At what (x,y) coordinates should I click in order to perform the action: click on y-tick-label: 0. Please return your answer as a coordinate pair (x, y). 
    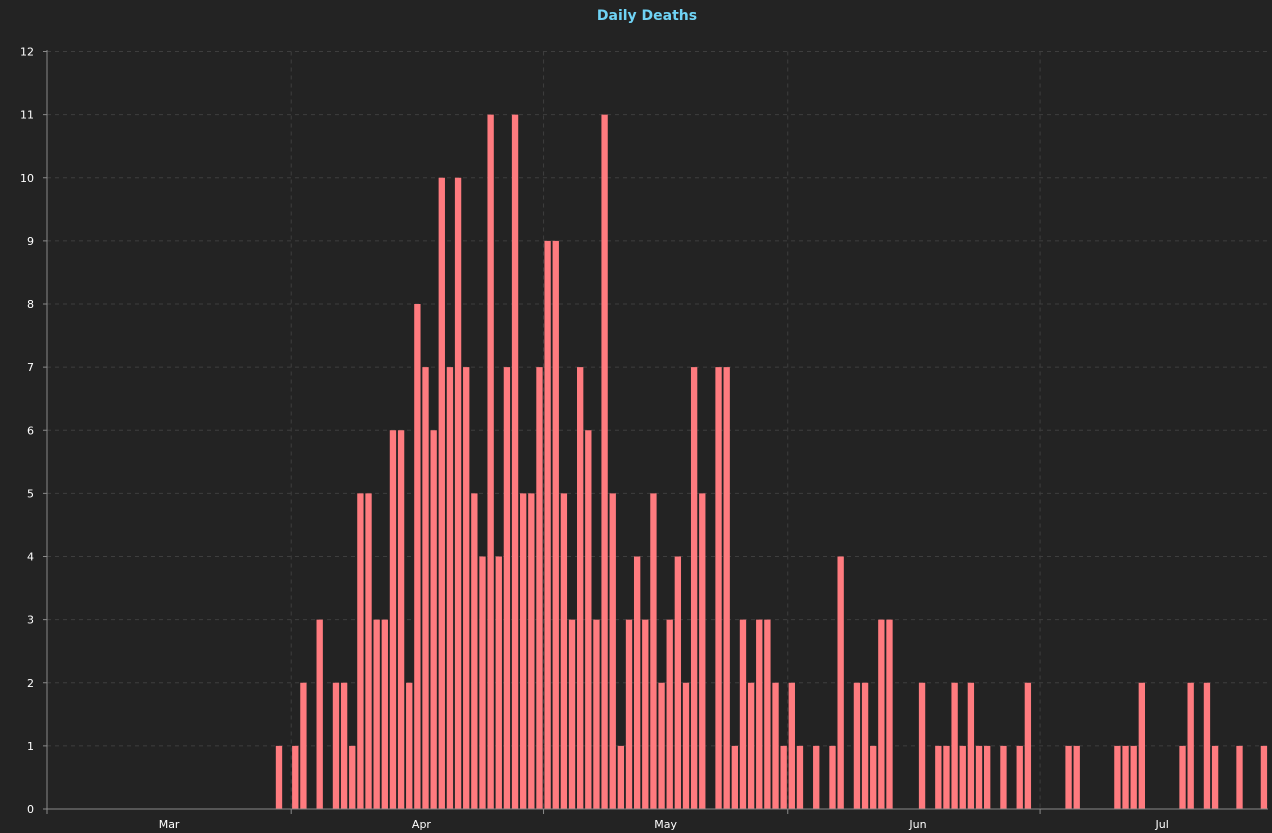
    Looking at the image, I should click on (30, 809).